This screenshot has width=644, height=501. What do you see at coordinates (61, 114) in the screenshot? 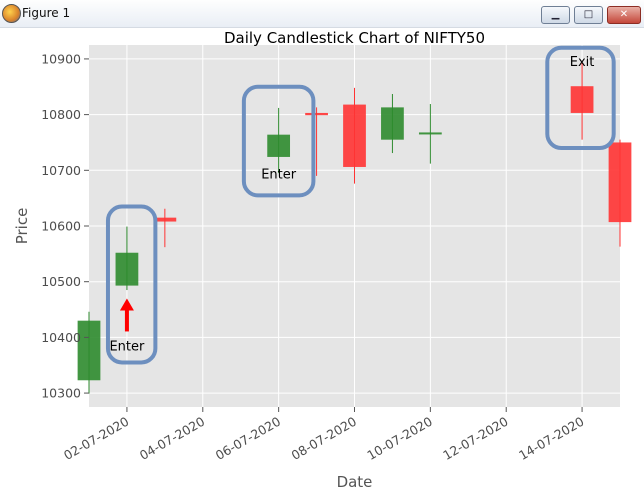
I see `y-tick-label: 10800` at bounding box center [61, 114].